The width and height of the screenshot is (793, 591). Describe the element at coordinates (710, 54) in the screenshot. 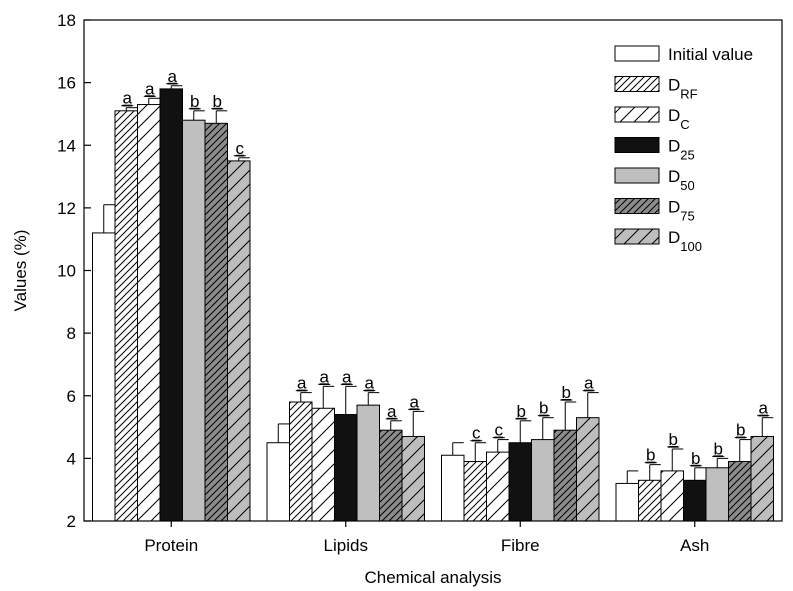

I see `legend-label: Initial value` at that location.